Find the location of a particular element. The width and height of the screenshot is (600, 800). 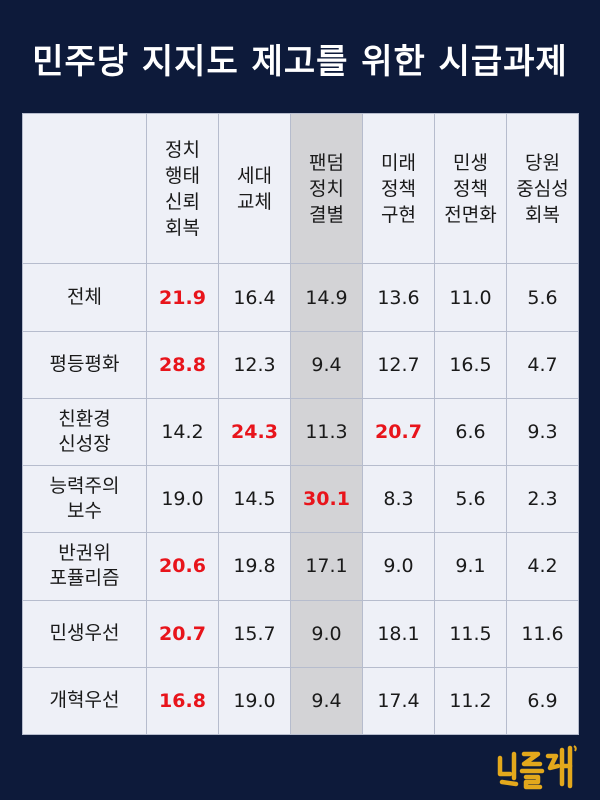

corner-cell is located at coordinates (84, 188).